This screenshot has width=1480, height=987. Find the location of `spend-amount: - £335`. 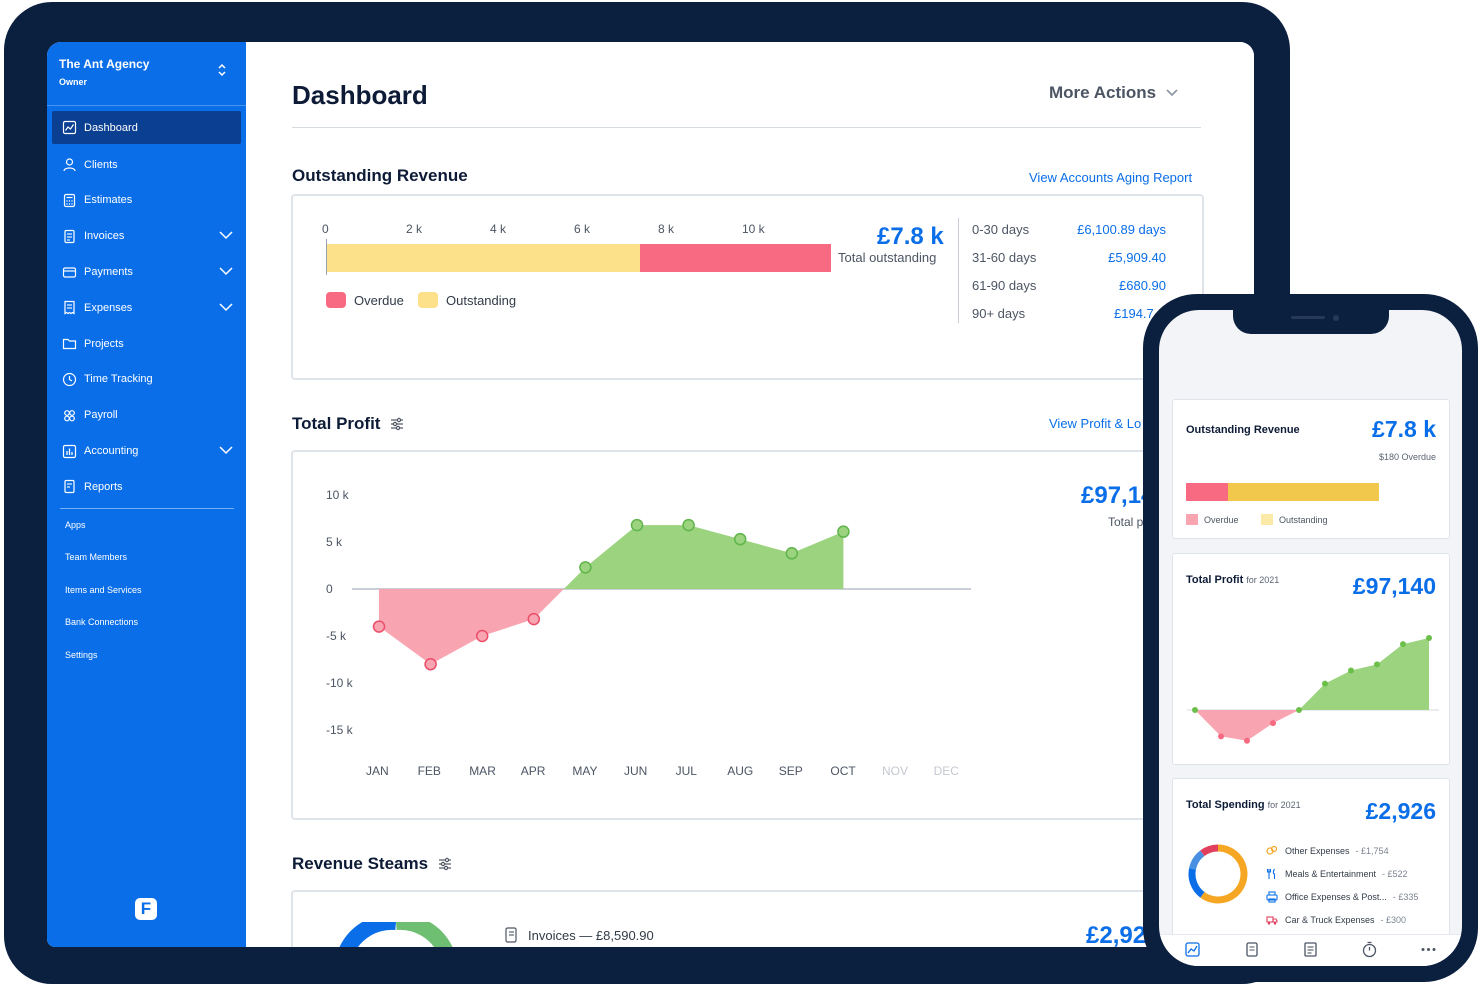

spend-amount: - £335 is located at coordinates (1405, 897).